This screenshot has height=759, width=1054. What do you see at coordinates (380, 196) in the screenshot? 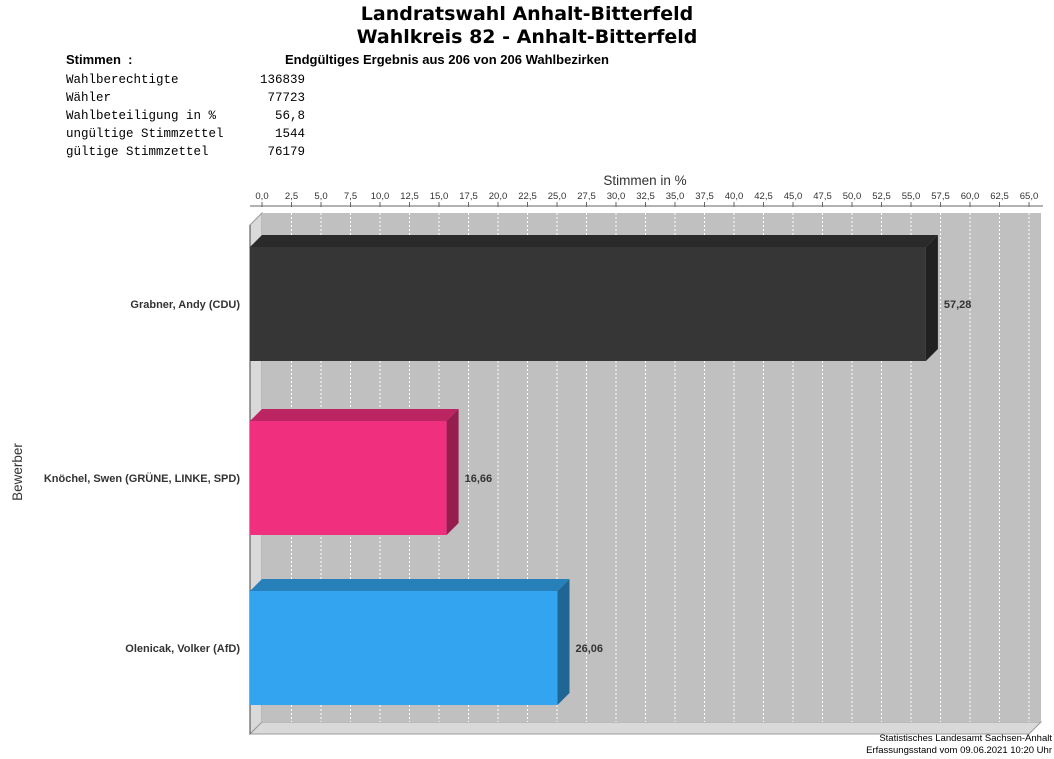
I see `tick-label: 10,0` at bounding box center [380, 196].